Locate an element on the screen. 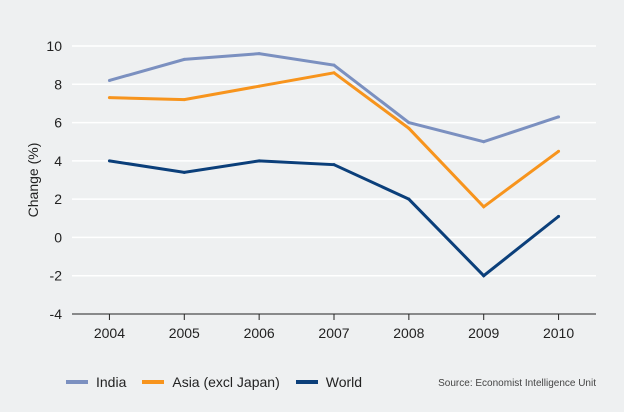 This screenshot has height=412, width=624. source-note: Source: Economist Intelligence Unit is located at coordinates (517, 383).